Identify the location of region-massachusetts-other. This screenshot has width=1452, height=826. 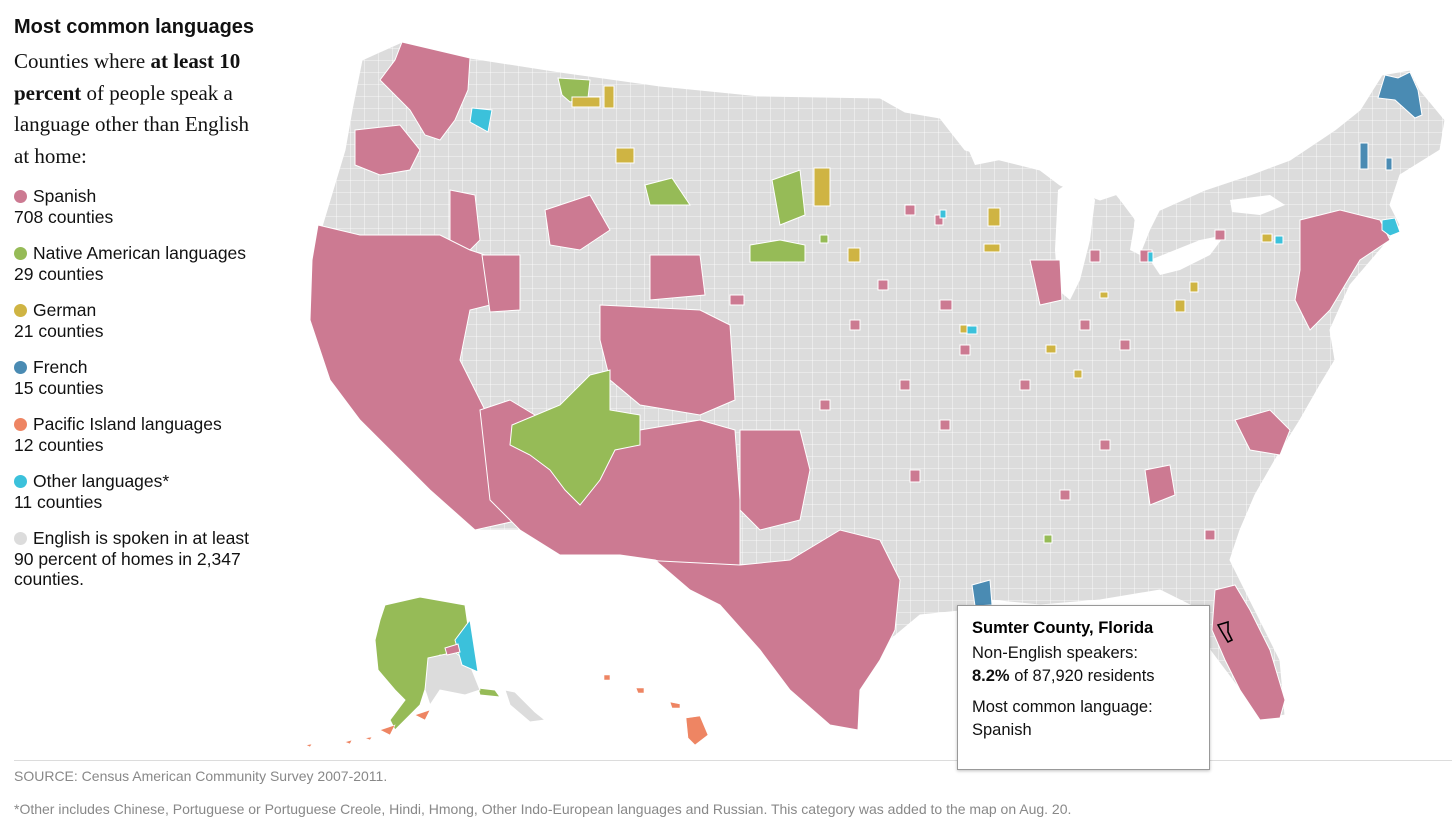
(1391, 227).